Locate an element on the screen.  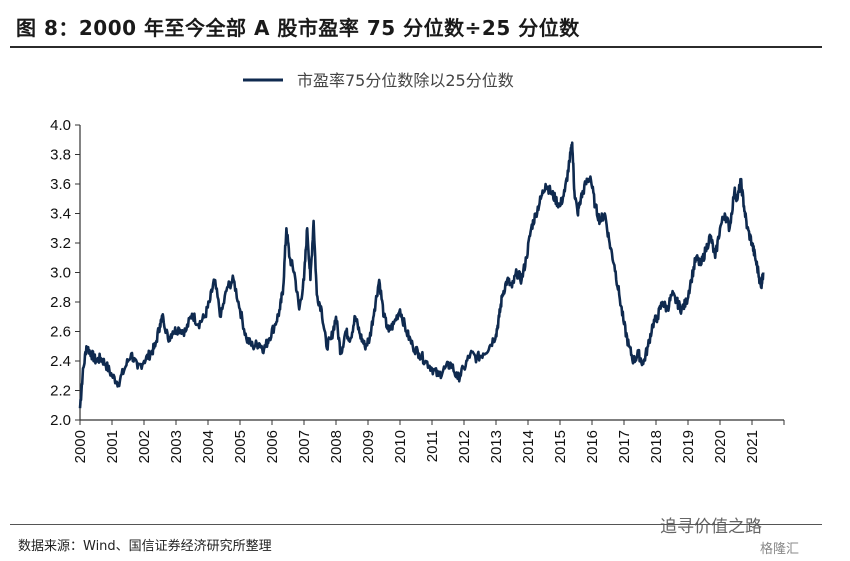
y-tick-label: 3.2 is located at coordinates (60, 243).